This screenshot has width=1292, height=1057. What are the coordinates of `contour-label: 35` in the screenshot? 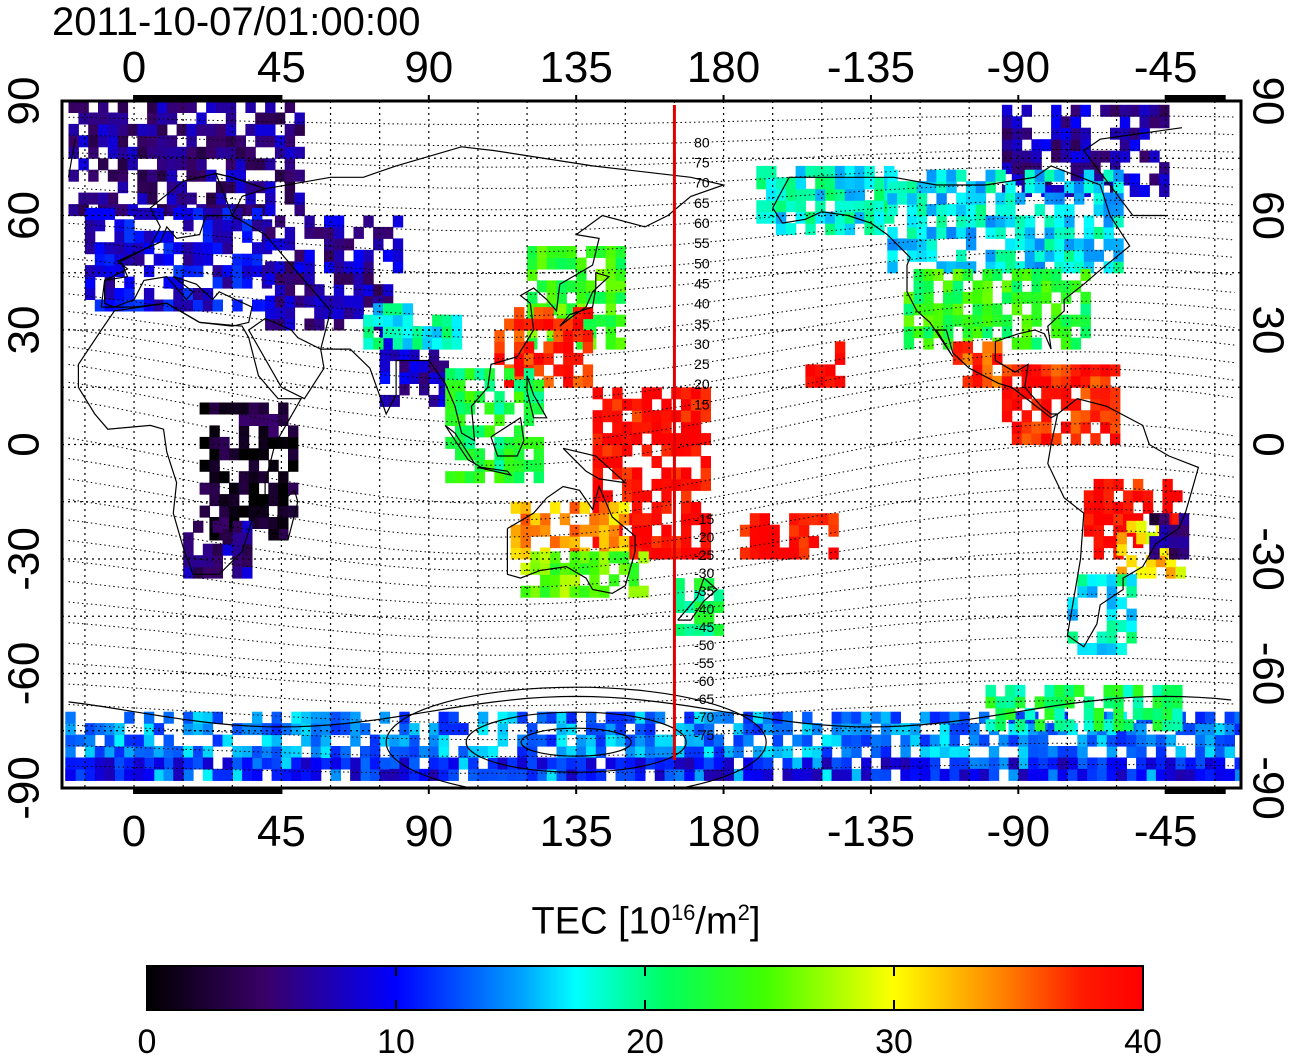 It's located at (702, 324).